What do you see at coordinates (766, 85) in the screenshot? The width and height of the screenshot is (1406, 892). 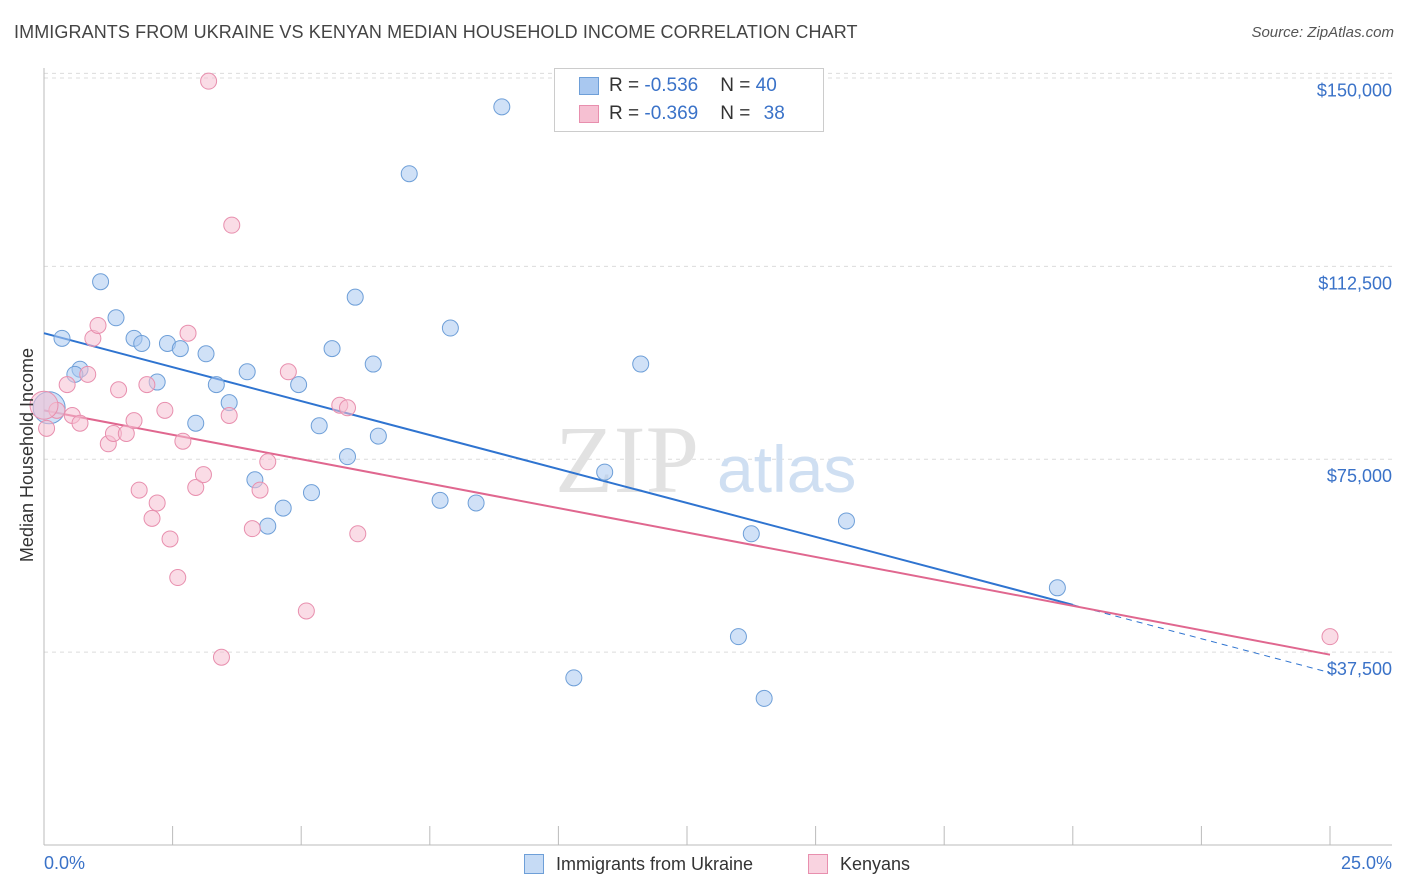 I see `legend-n-value: 40` at bounding box center [766, 85].